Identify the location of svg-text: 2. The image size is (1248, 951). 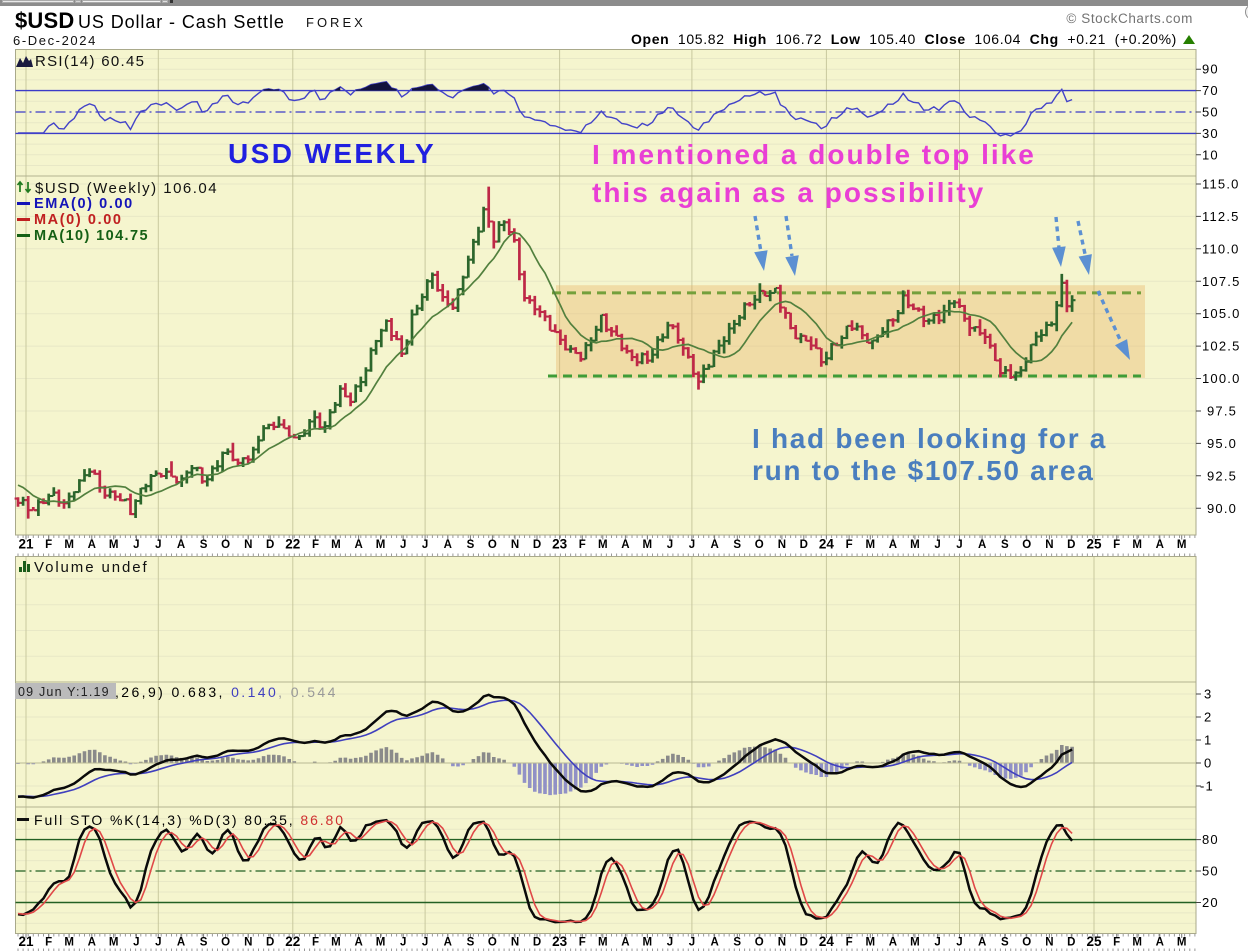
(1208, 717).